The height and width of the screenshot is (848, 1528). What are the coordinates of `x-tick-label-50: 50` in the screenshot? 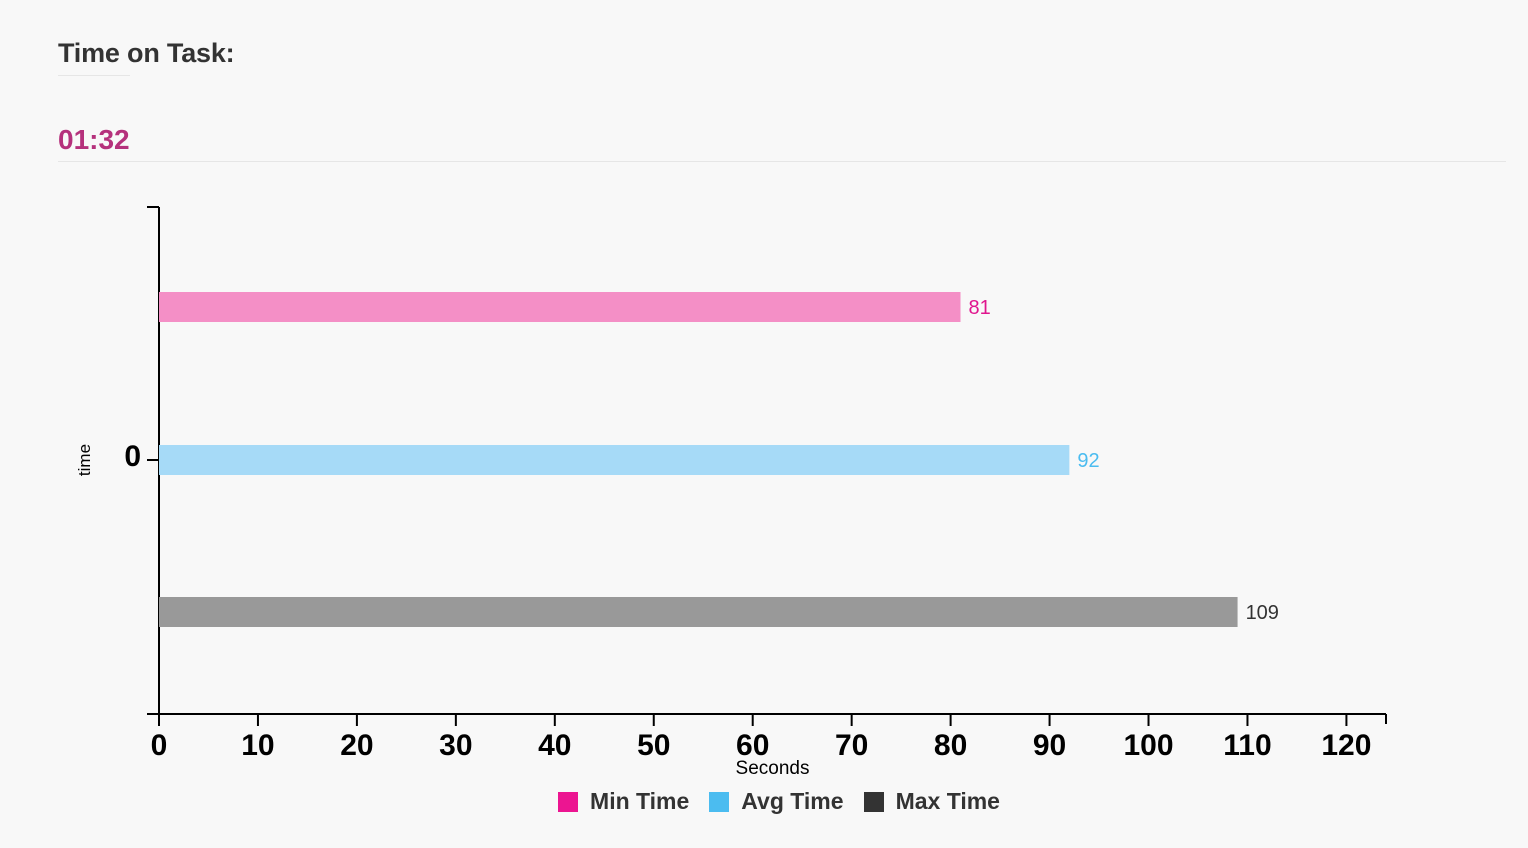 It's located at (653, 745).